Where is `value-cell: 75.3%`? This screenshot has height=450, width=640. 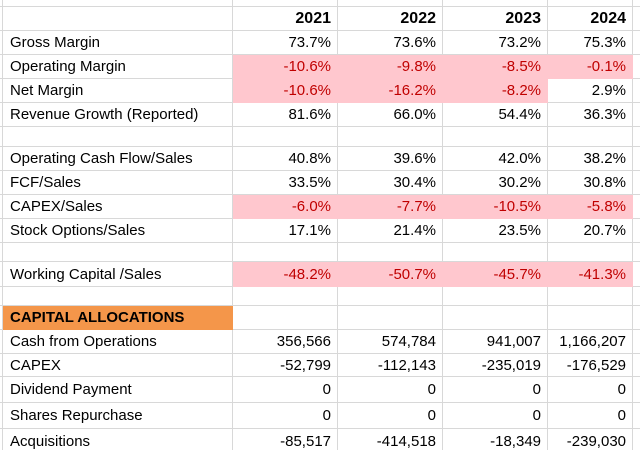 value-cell: 75.3% is located at coordinates (590, 43).